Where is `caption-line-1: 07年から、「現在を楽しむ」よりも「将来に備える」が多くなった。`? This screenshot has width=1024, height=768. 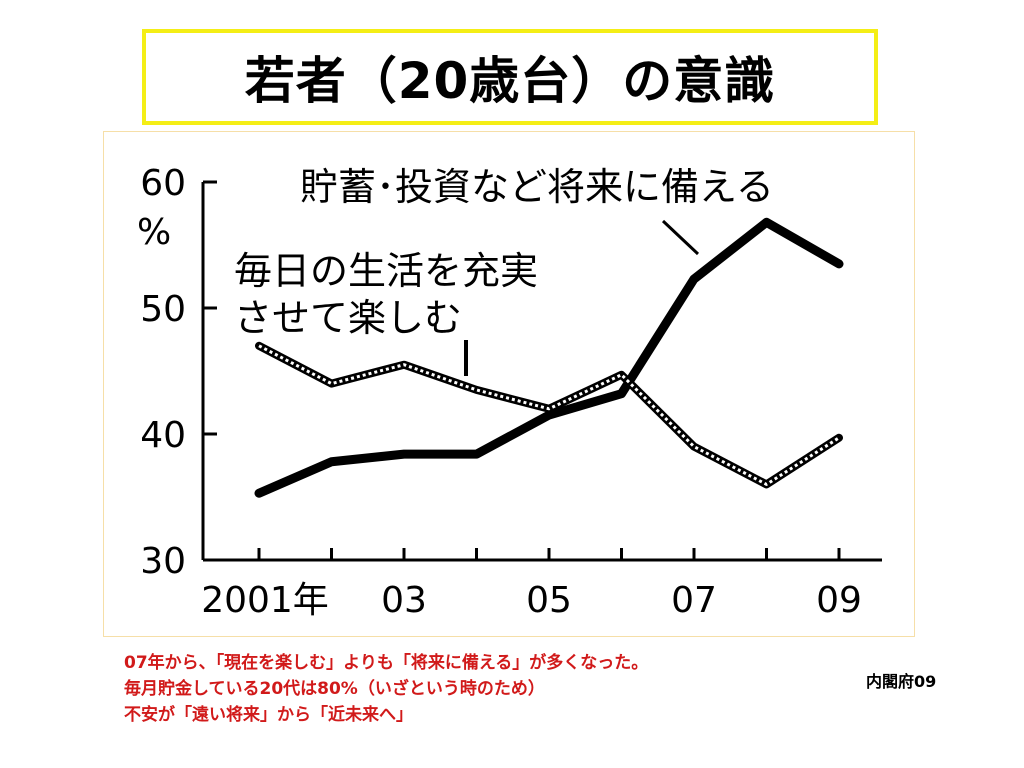 caption-line-1: 07年から、「現在を楽しむ」よりも「将来に備える」が多くなった。 is located at coordinates (386, 663).